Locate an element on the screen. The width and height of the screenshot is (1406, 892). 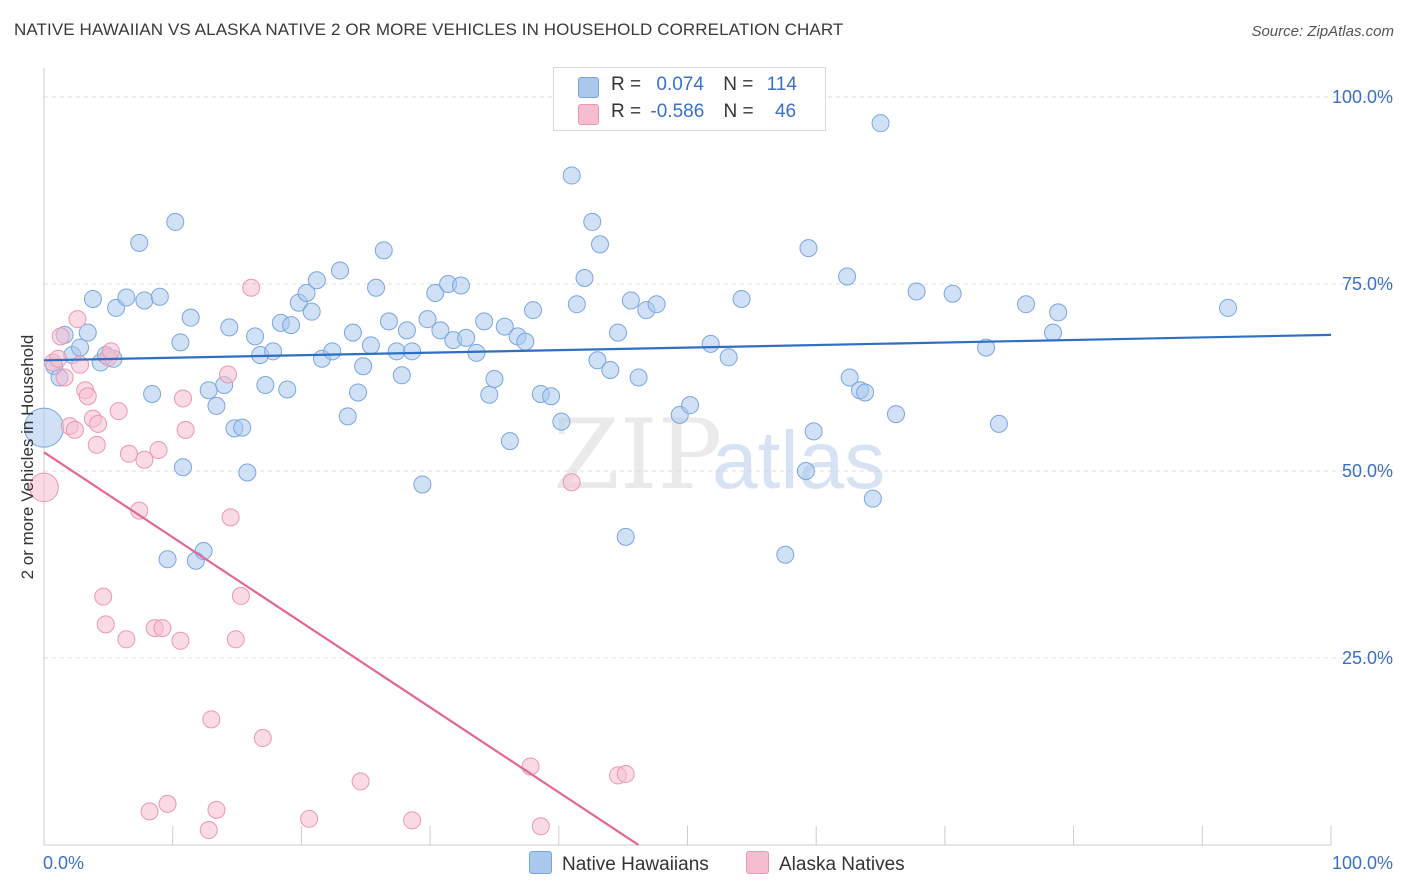
source-label: Source: ZipAtlas.com is located at coordinates (1322, 31).